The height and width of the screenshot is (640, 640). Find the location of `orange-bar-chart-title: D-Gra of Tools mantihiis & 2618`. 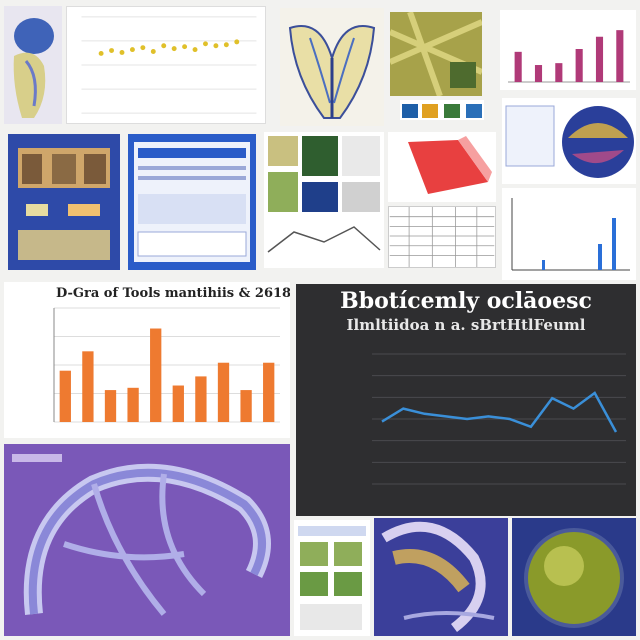

orange-bar-chart-title: D-Gra of Tools mantihiis & 2618 is located at coordinates (173, 293).